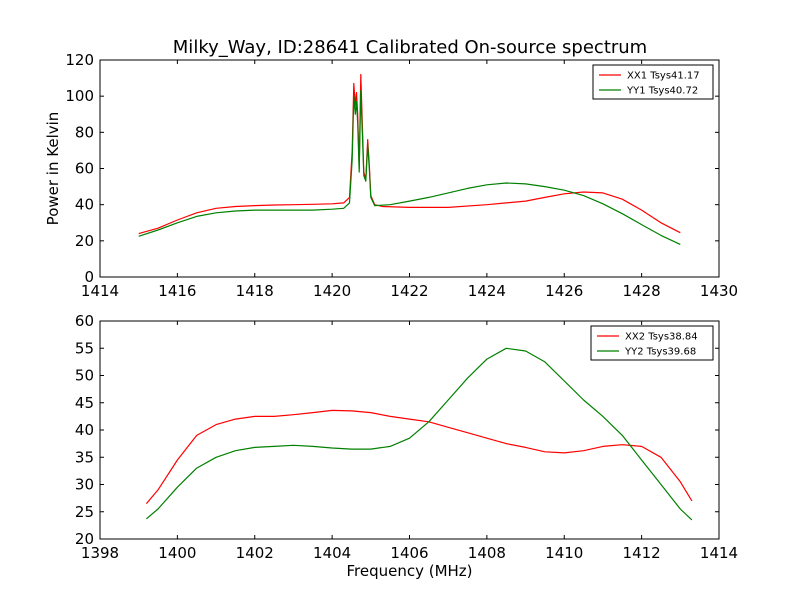 The width and height of the screenshot is (800, 600). I want to click on y-axis-label: Power in Kelvin, so click(53, 169).